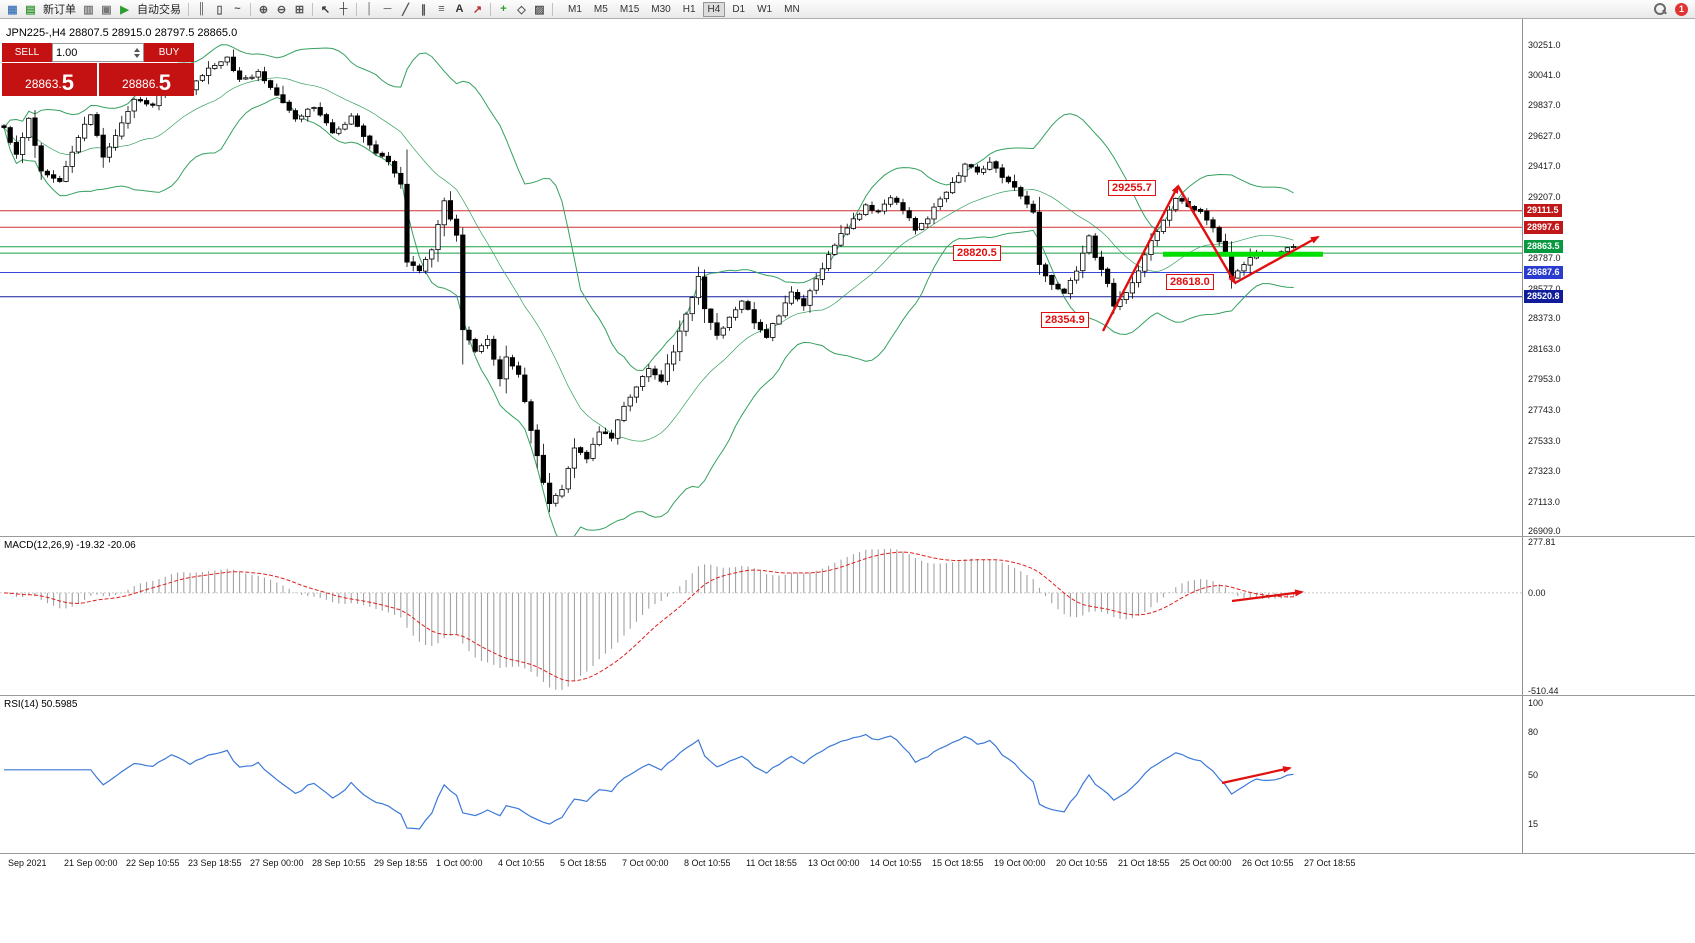  What do you see at coordinates (739, 9) in the screenshot?
I see `timeframe-d1-button: D1` at bounding box center [739, 9].